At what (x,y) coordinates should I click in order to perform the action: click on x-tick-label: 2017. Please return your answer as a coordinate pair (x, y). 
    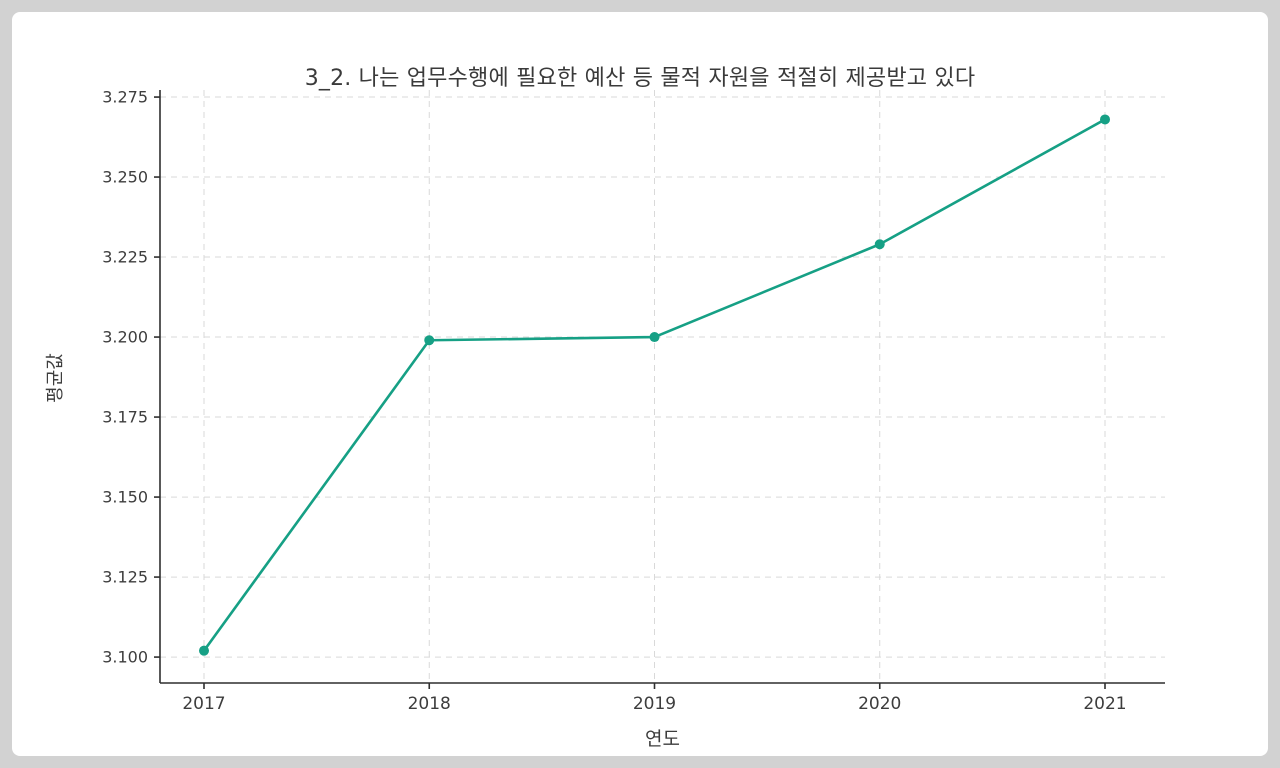
    Looking at the image, I should click on (203, 704).